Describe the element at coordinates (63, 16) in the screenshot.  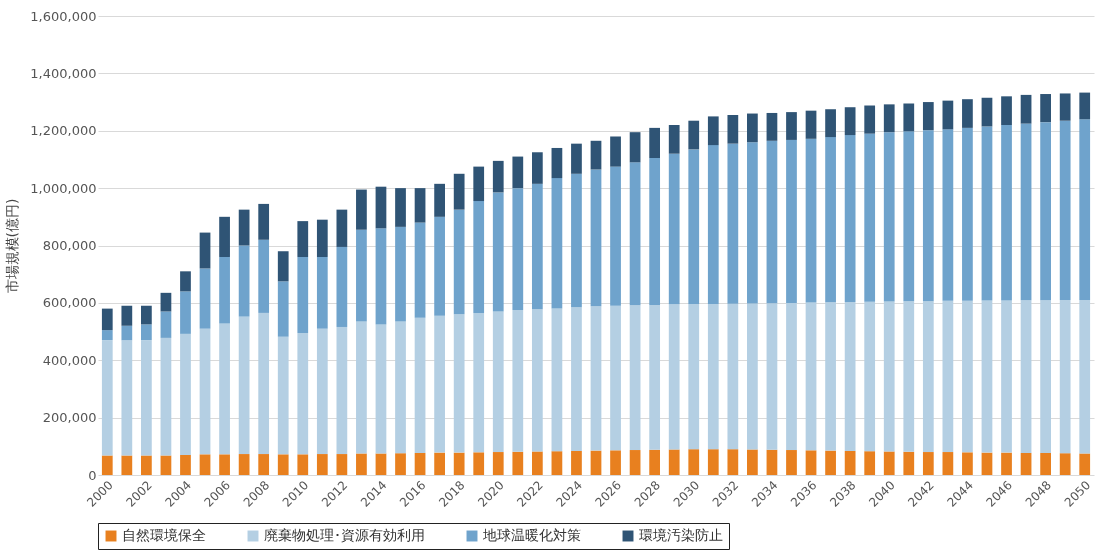
I see `y-tick-label: 1,600,000` at that location.